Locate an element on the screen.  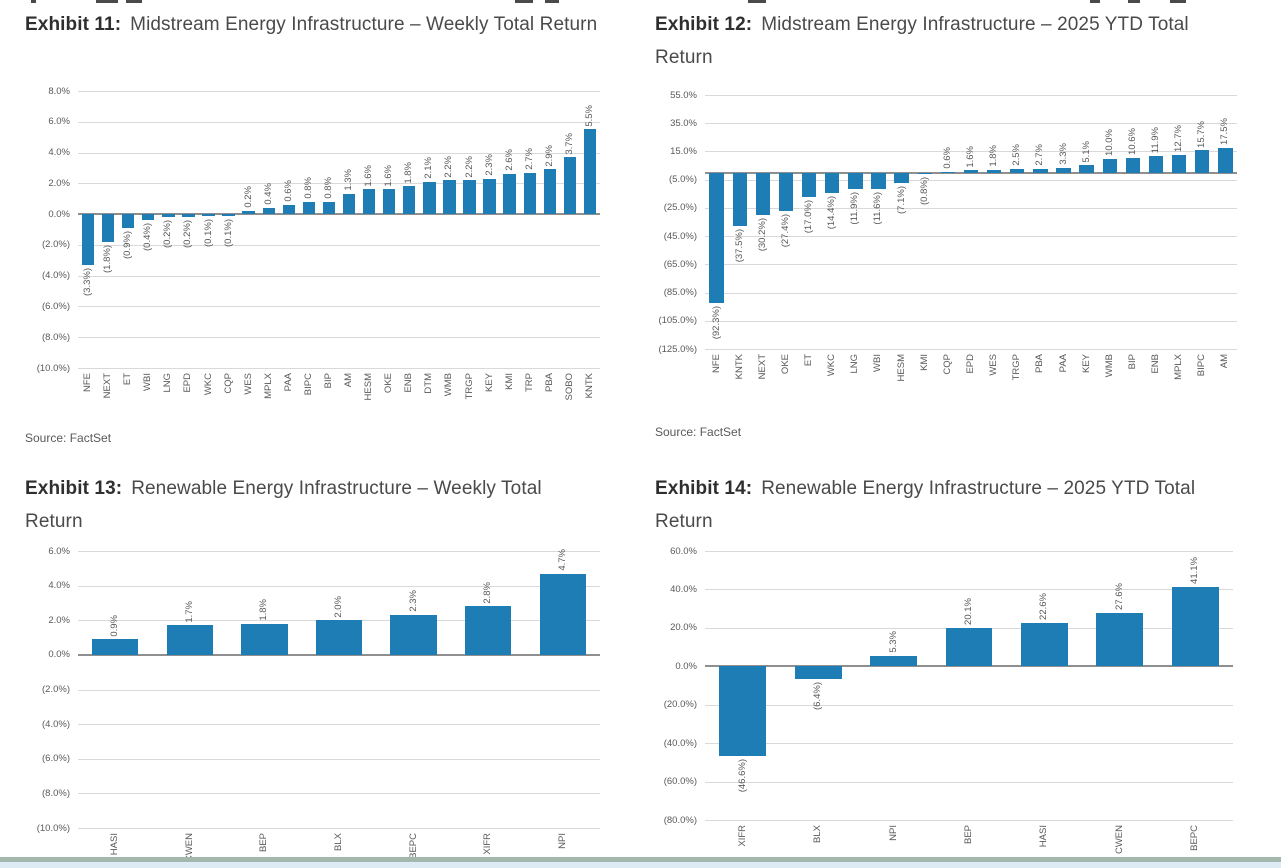
bar-TRP is located at coordinates (529, 193).